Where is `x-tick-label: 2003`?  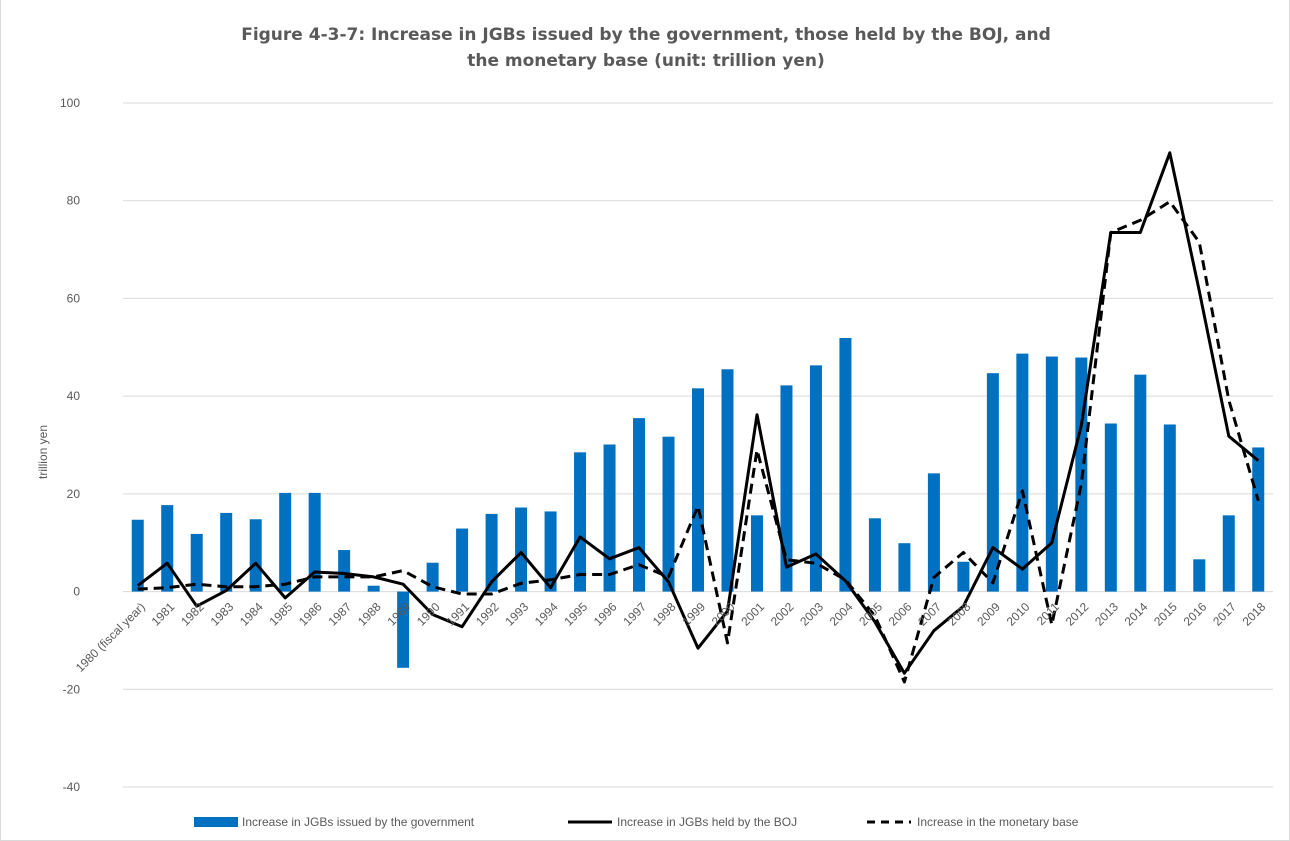 x-tick-label: 2003 is located at coordinates (811, 614).